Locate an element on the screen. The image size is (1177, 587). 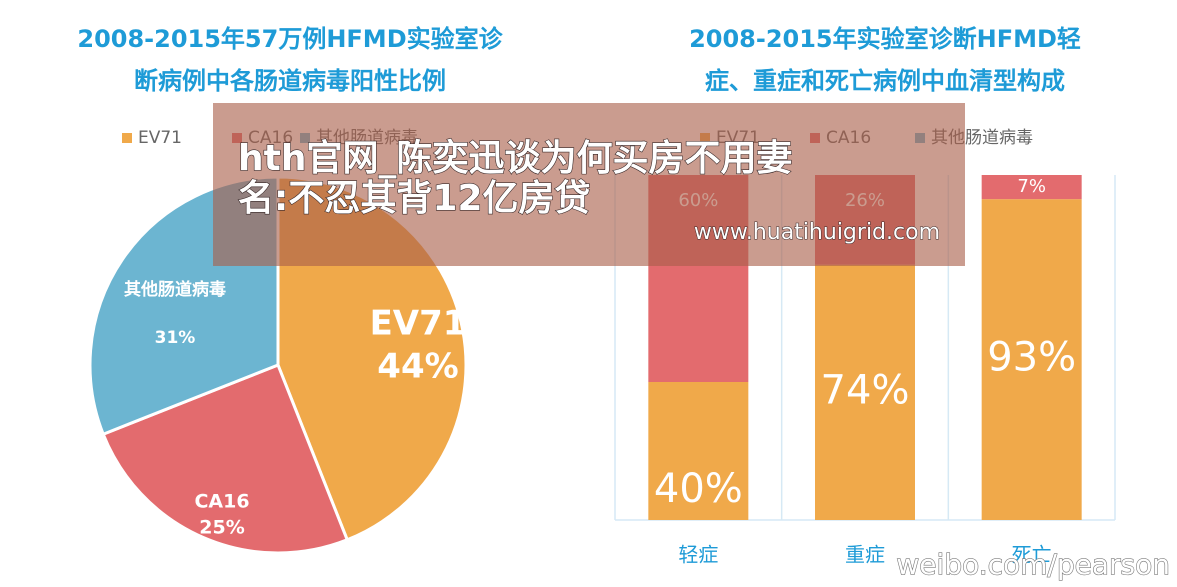
slice-label: 其他肠道病毒 is located at coordinates (175, 289).